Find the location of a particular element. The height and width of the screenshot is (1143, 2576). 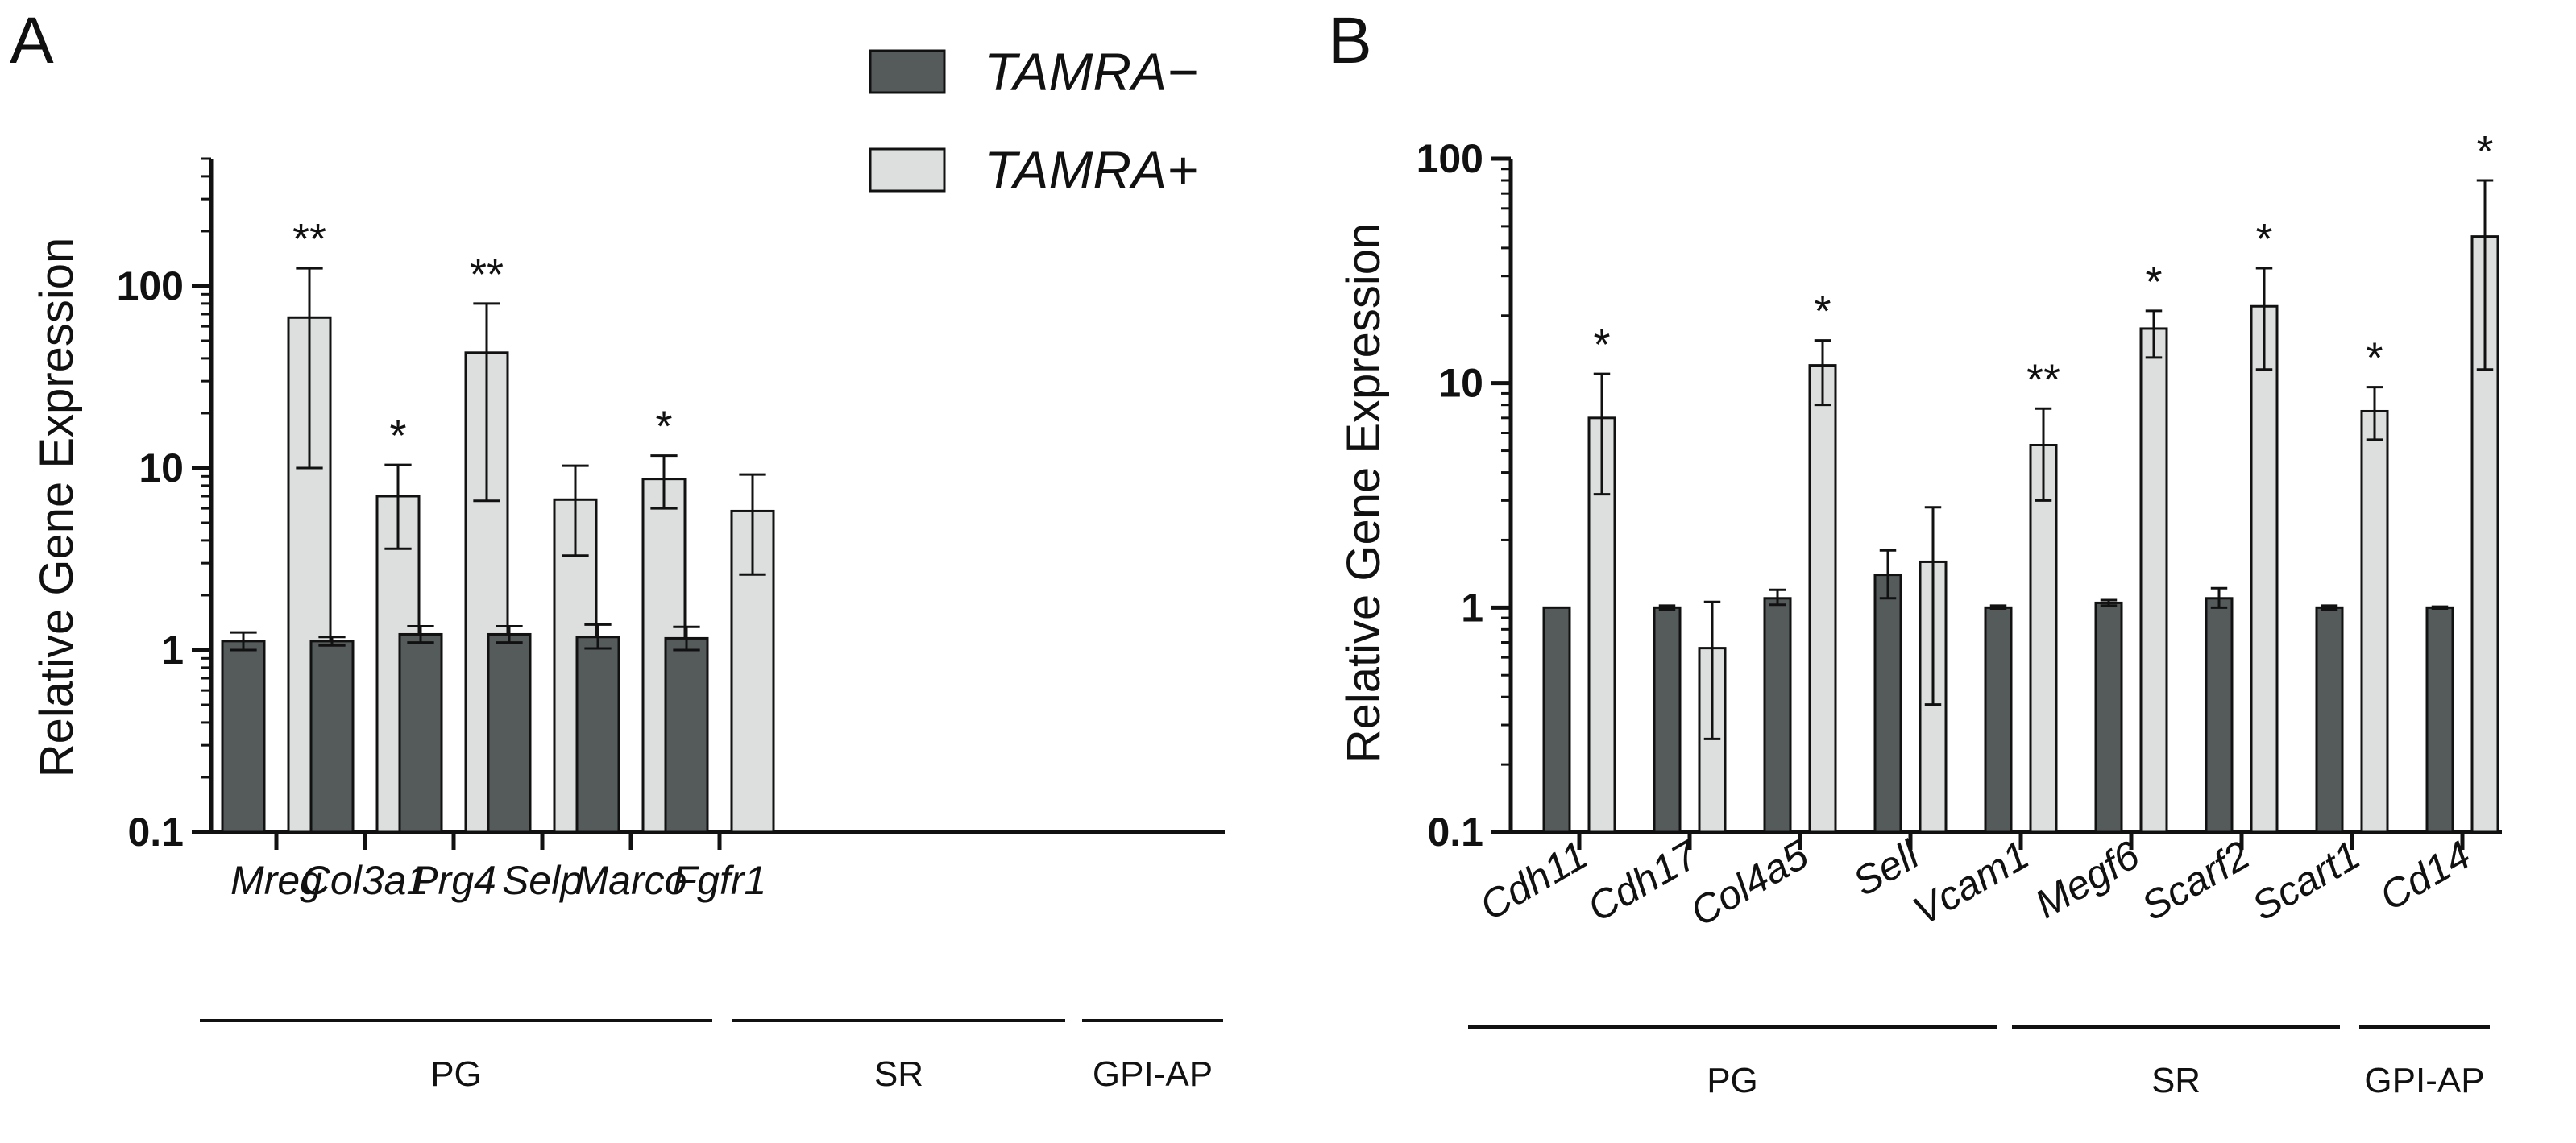

significance-megf6: * is located at coordinates (2153, 282).